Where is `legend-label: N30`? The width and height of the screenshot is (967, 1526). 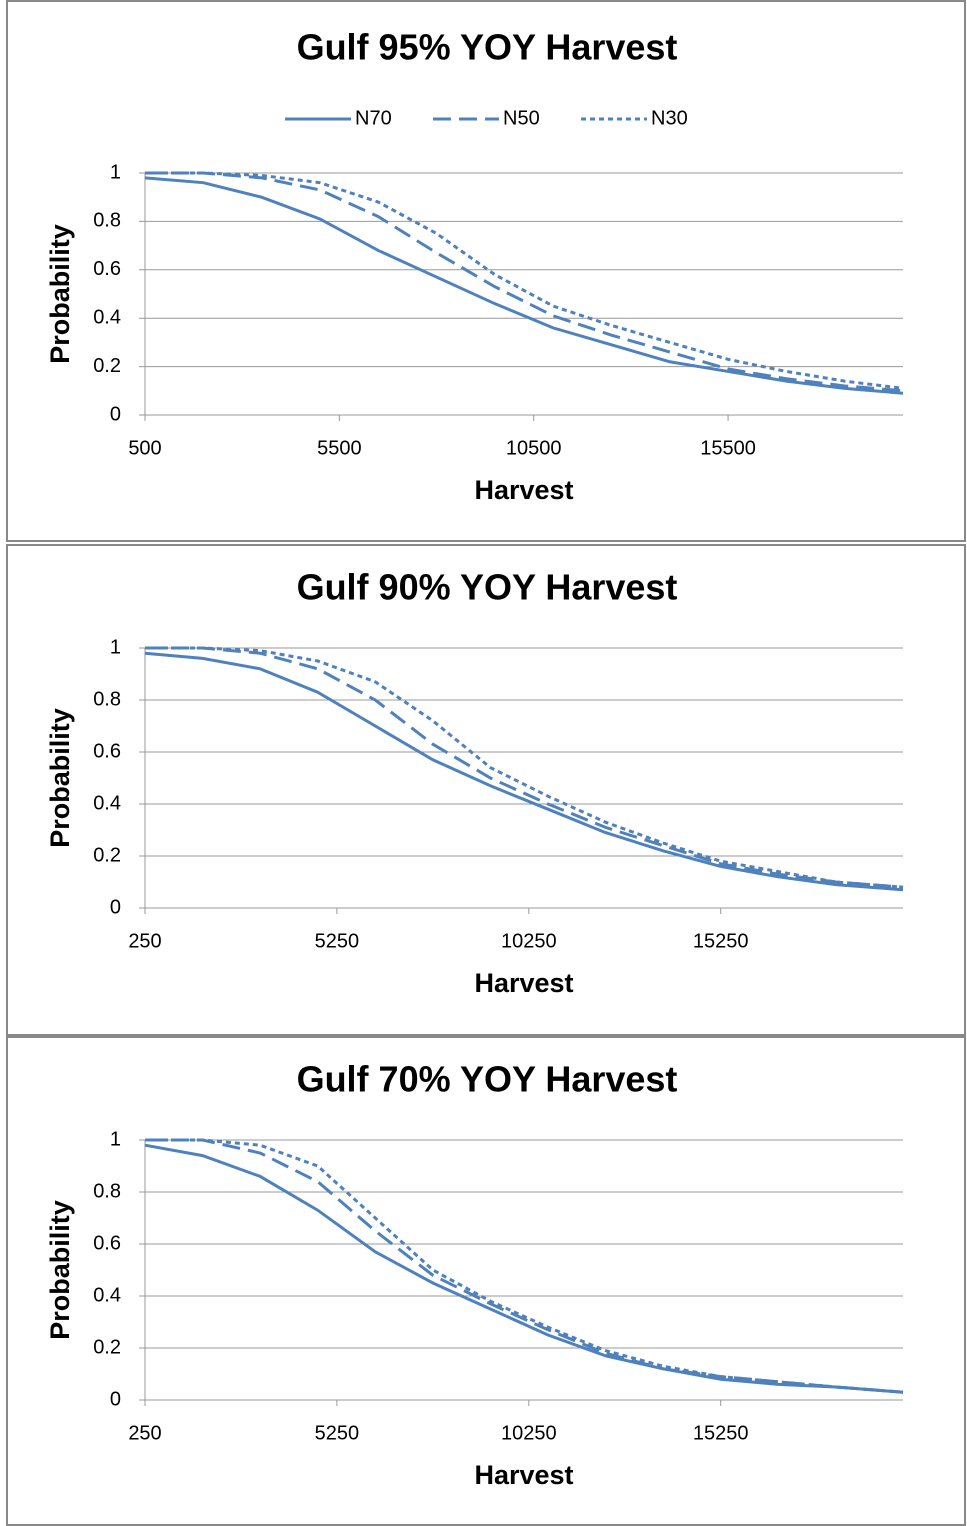
legend-label: N30 is located at coordinates (669, 118).